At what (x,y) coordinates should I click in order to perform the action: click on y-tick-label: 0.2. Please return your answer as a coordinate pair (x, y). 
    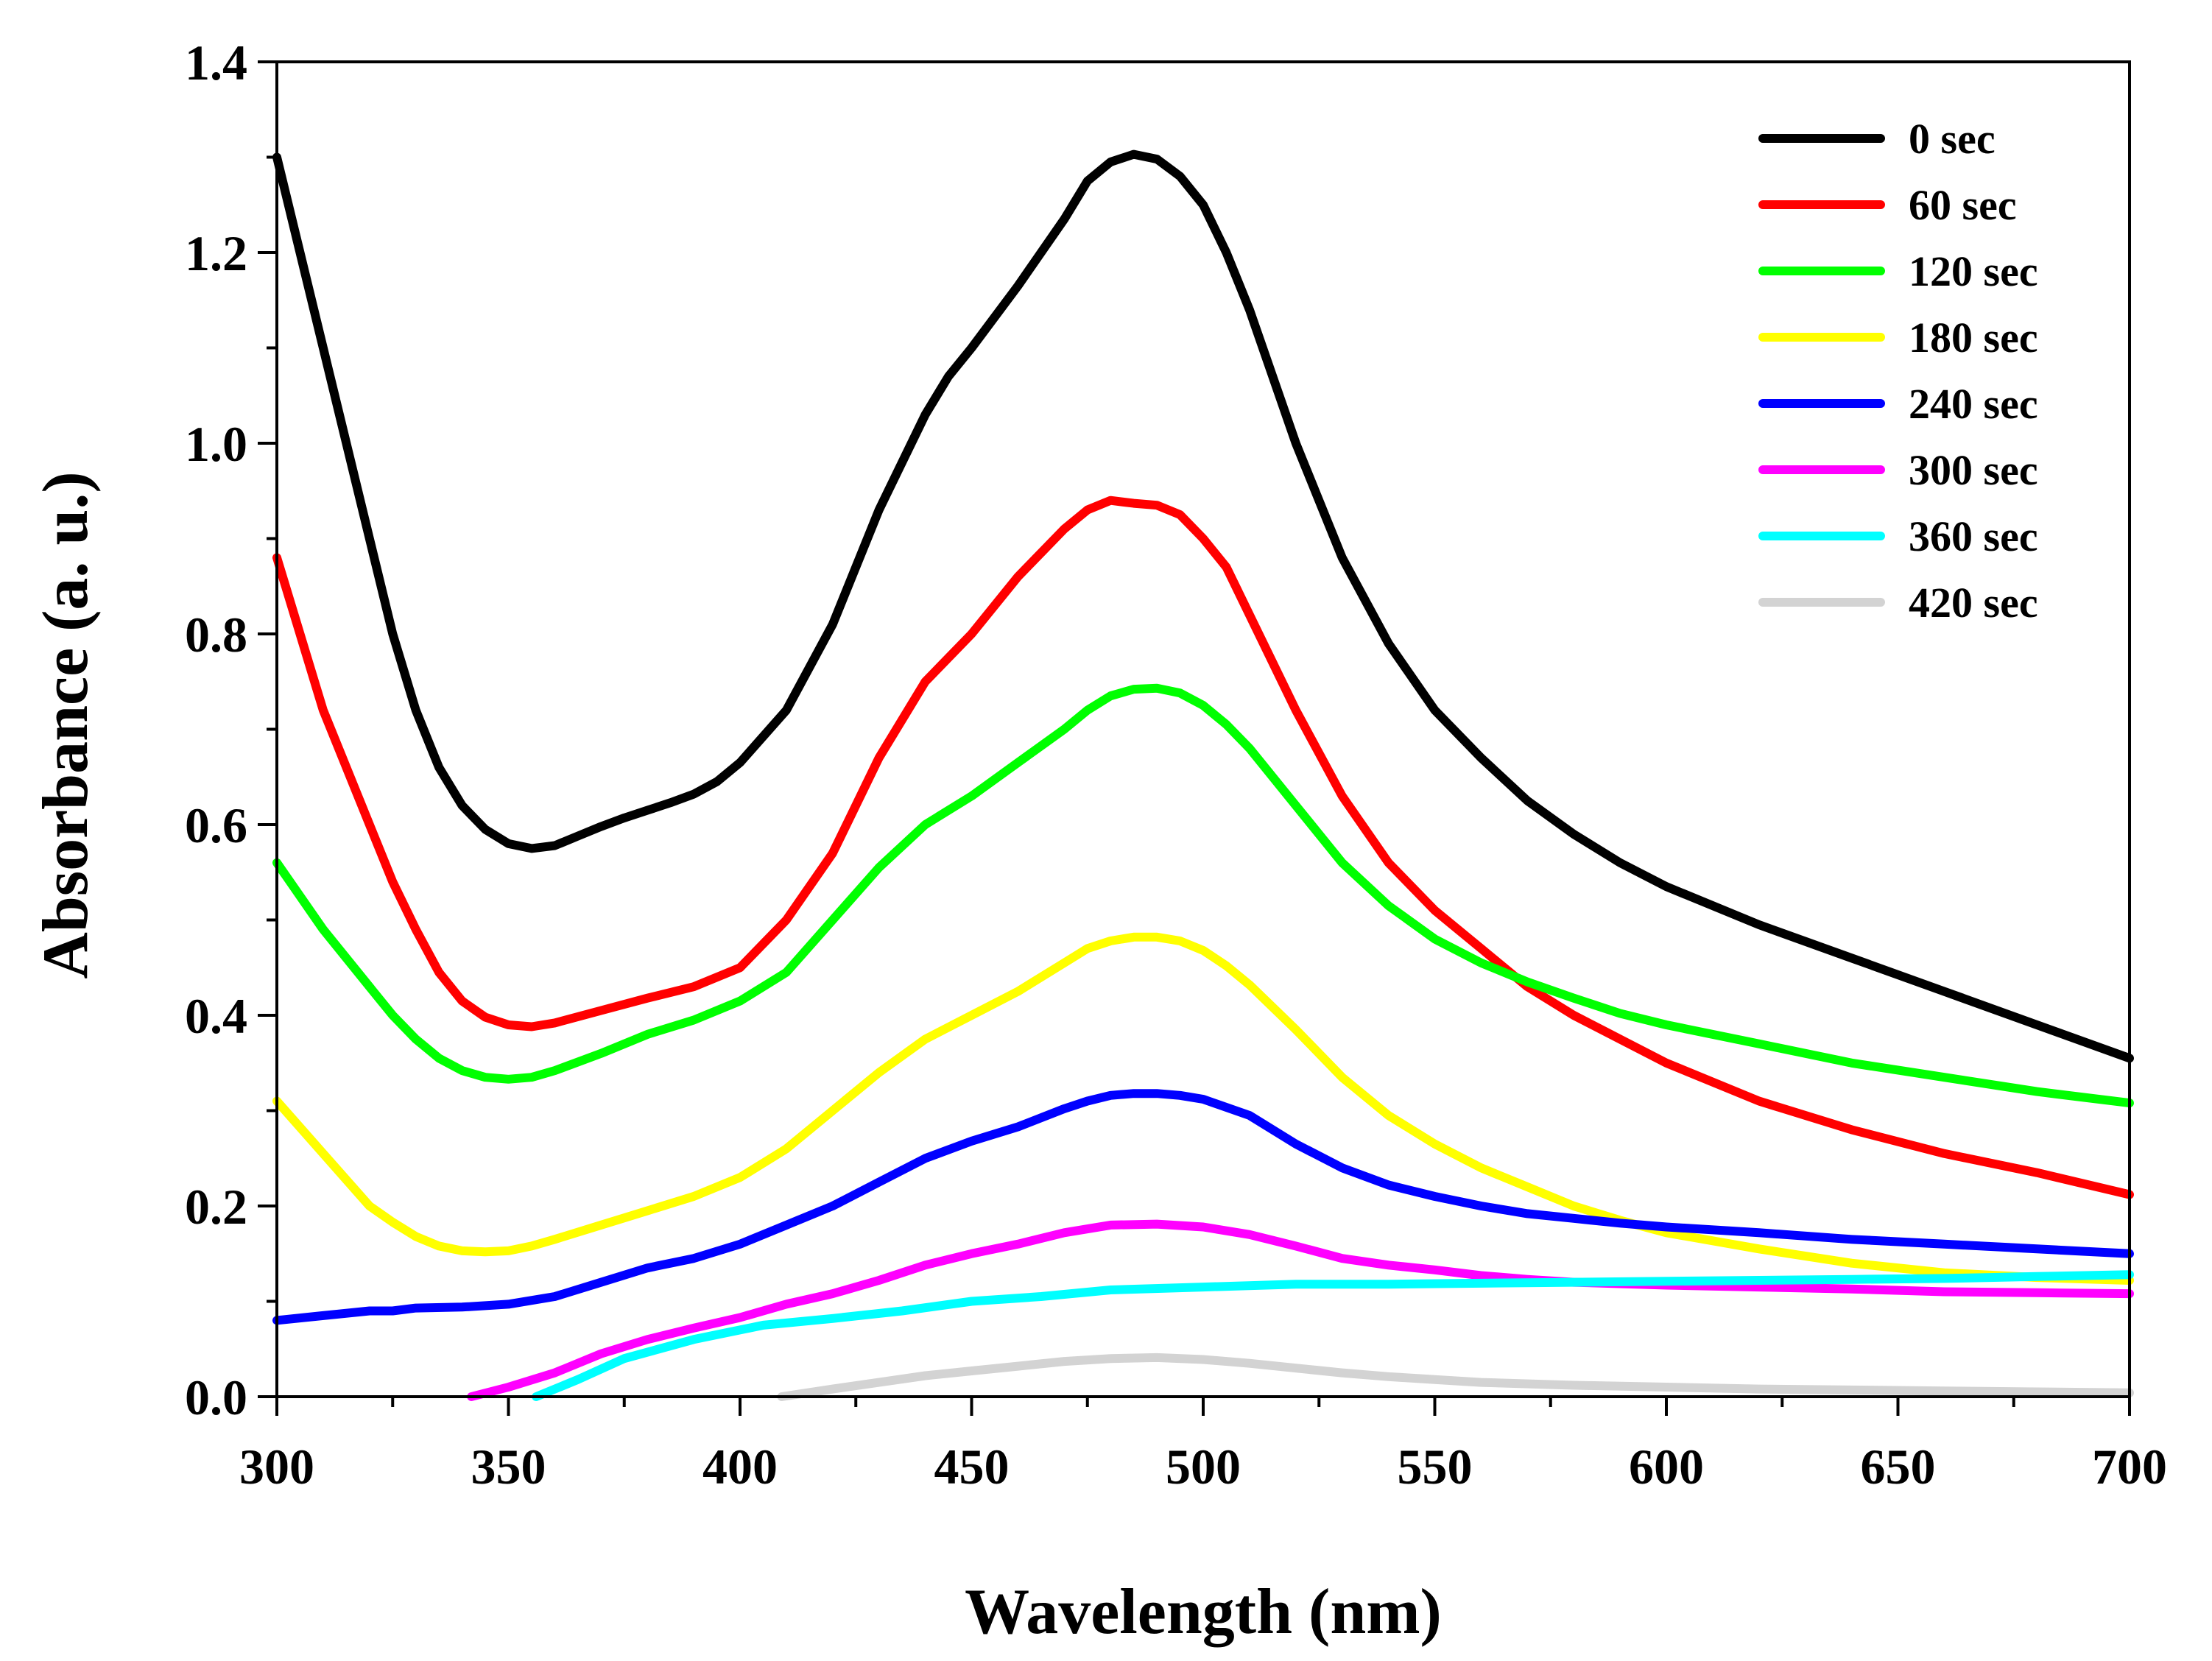
    Looking at the image, I should click on (216, 1207).